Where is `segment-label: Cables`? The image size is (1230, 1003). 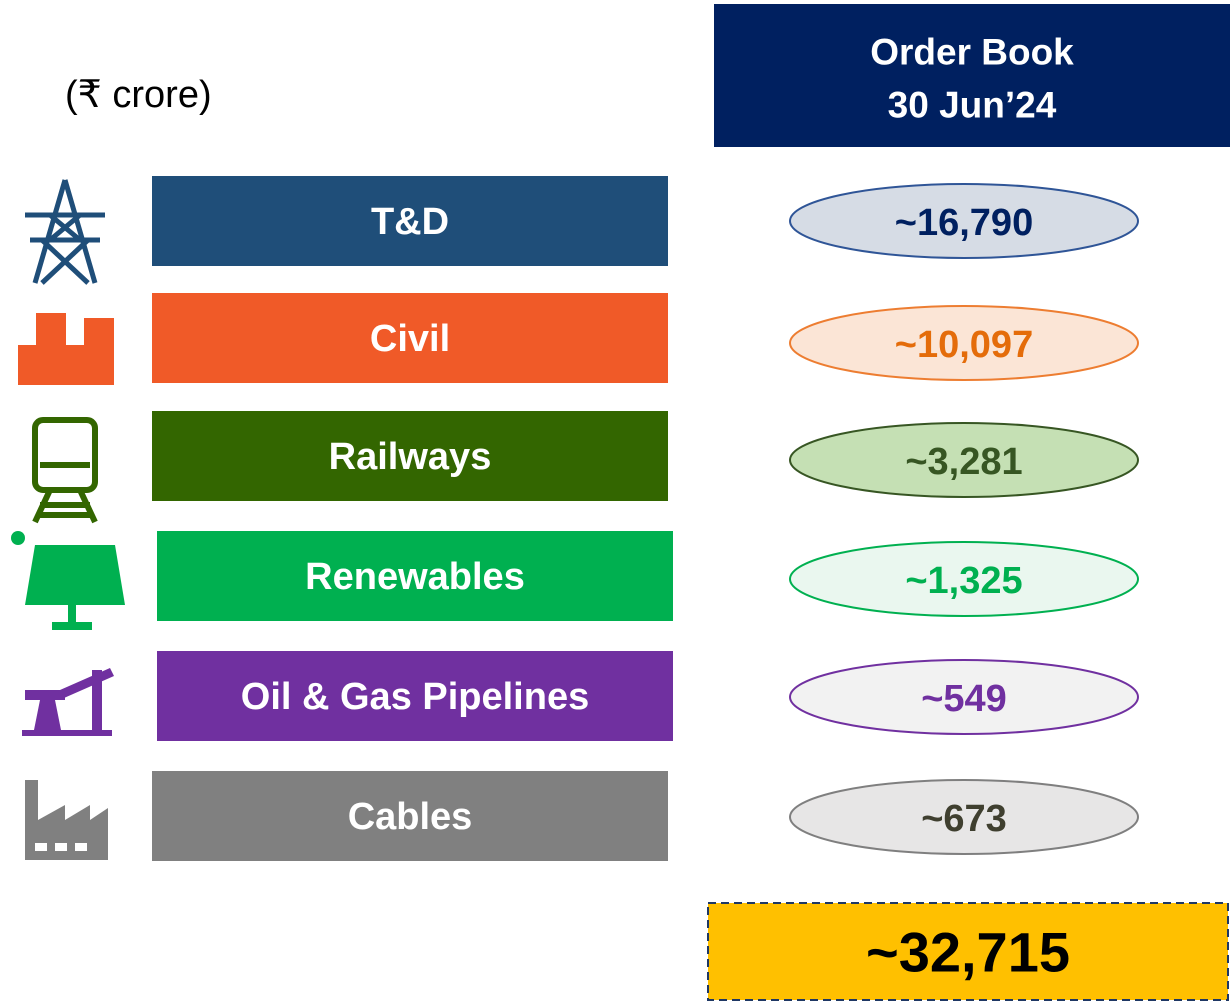 segment-label: Cables is located at coordinates (410, 817).